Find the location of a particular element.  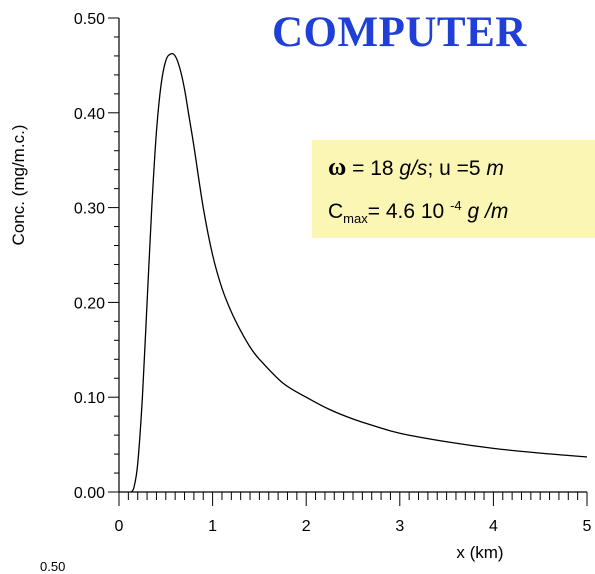

cmax-symbol: C is located at coordinates (336, 211).